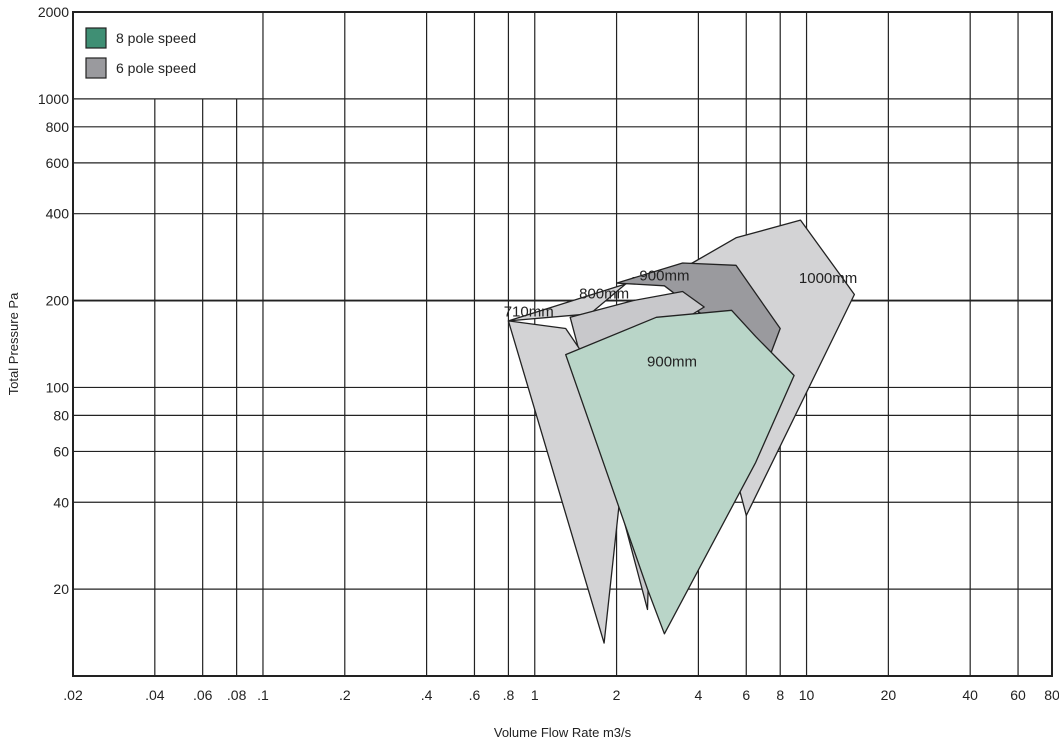 This screenshot has width=1059, height=747. Describe the element at coordinates (617, 695) in the screenshot. I see `x-tick-label: 2` at that location.